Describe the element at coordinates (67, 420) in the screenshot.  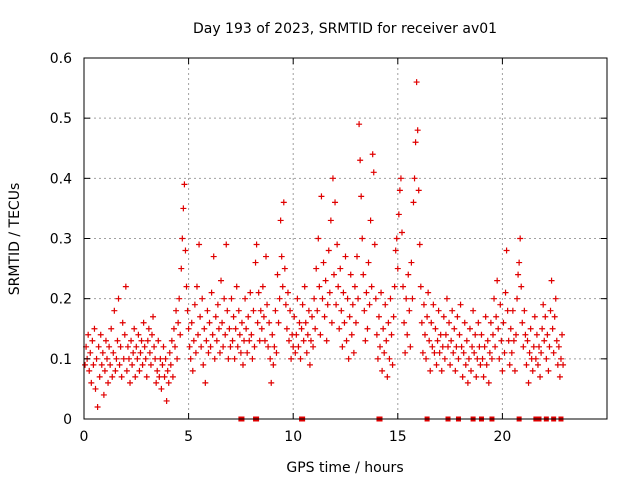
I see `y-tick-label: 0` at that location.